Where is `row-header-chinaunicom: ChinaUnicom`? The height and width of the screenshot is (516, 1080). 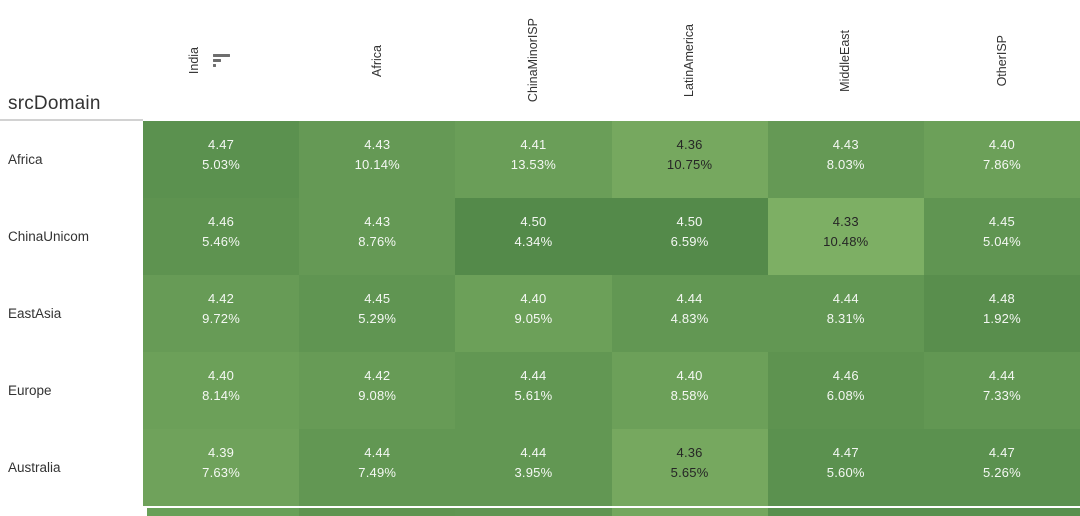
row-header-chinaunicom: ChinaUnicom is located at coordinates (71, 236).